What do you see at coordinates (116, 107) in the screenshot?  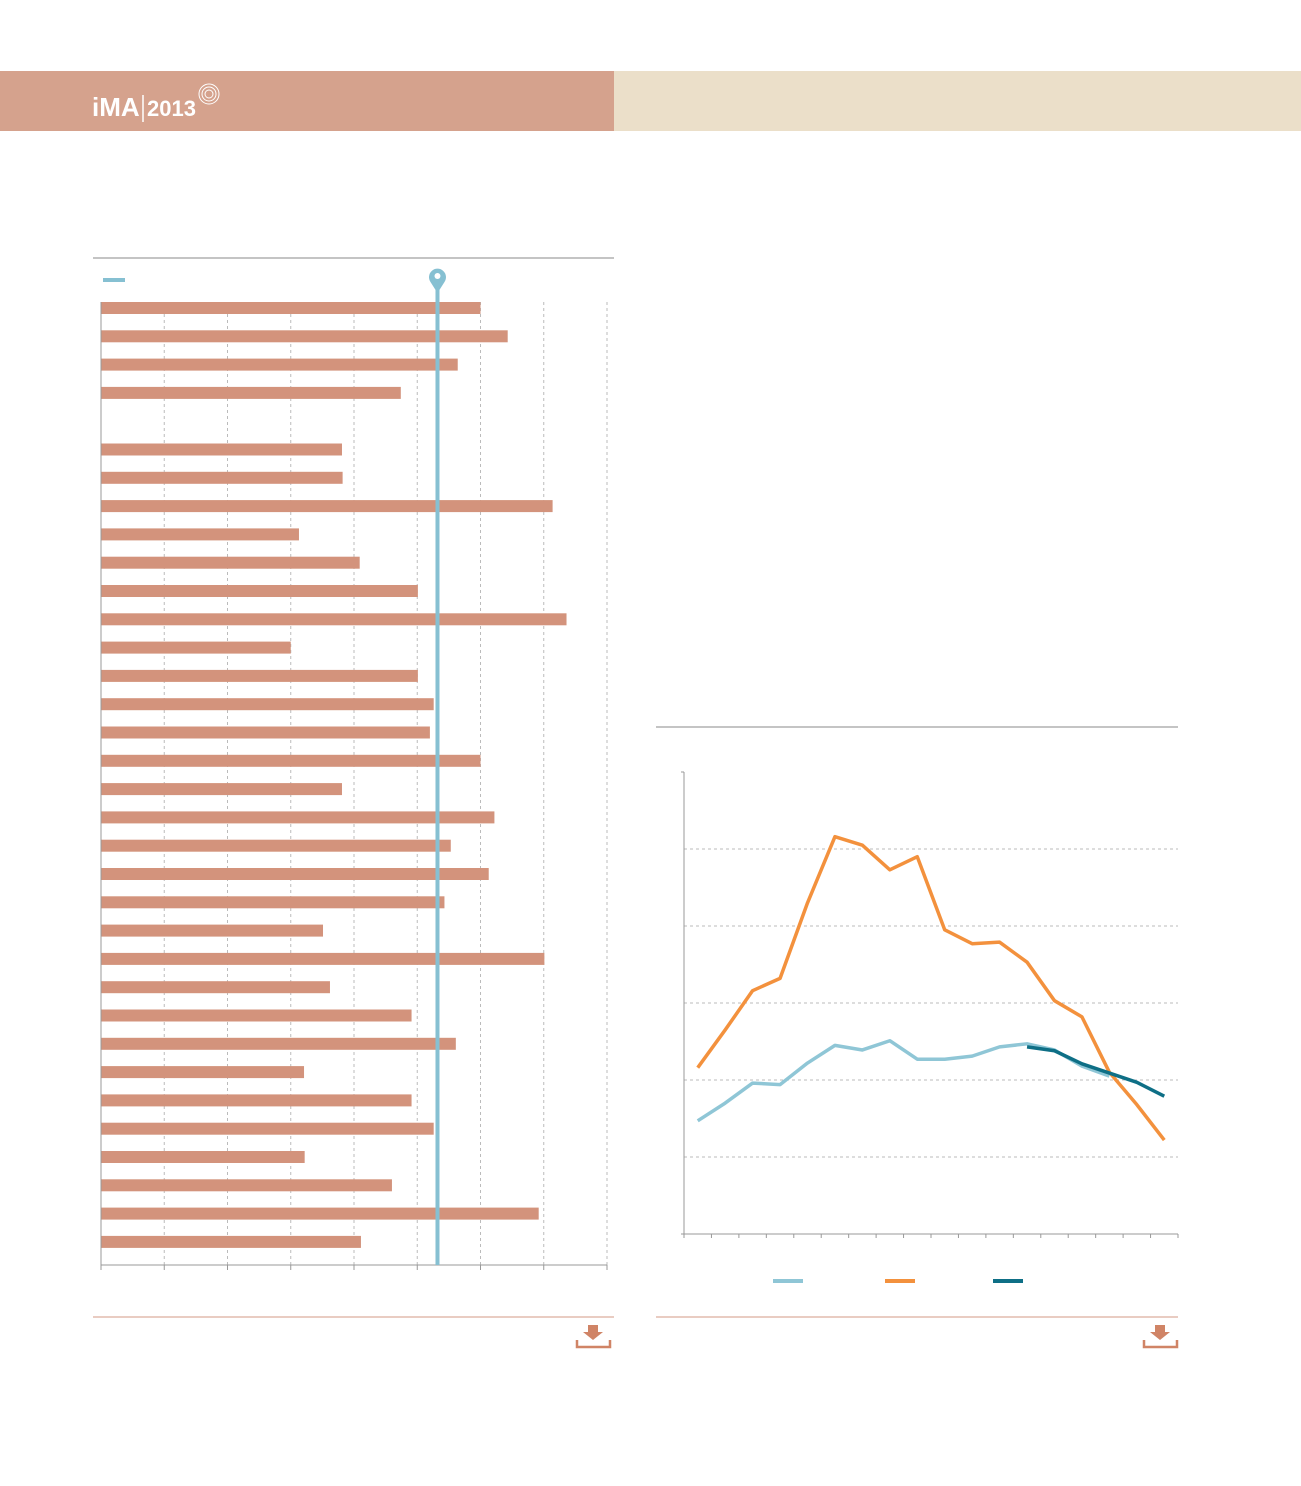 I see `logo: iMA` at bounding box center [116, 107].